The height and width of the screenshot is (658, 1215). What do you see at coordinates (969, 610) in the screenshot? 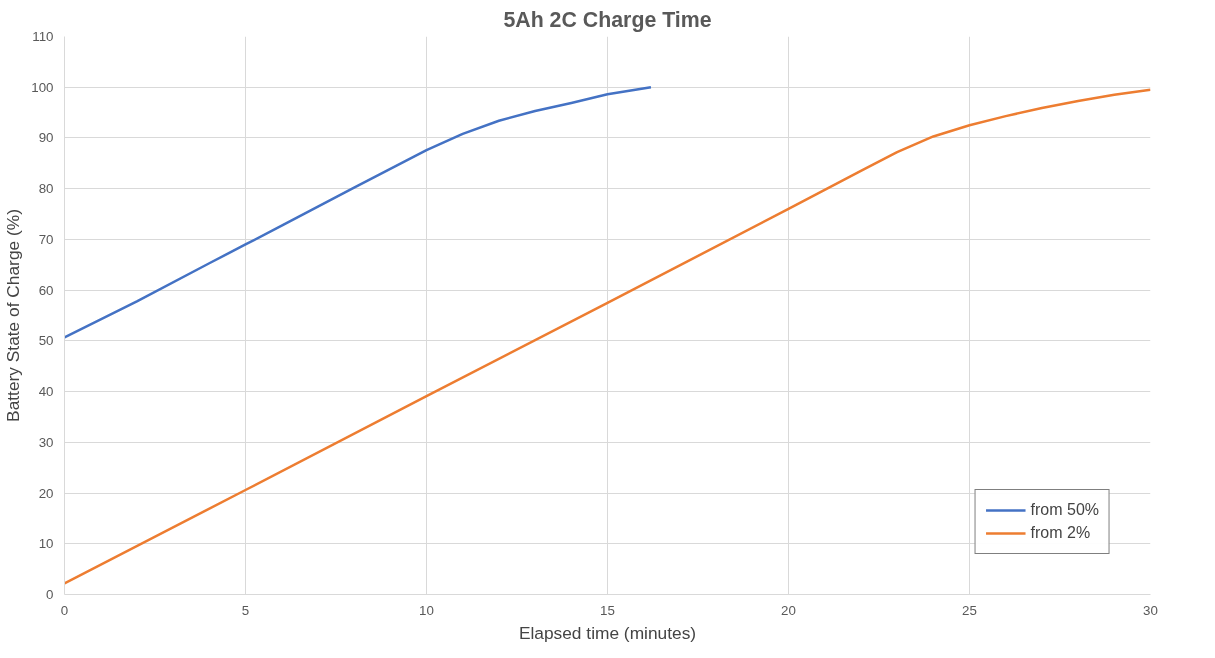
I see `x-tick-label: 25` at bounding box center [969, 610].